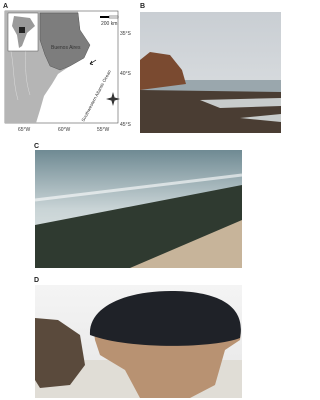  I want to click on scale-label: 200 km, so click(109, 24).